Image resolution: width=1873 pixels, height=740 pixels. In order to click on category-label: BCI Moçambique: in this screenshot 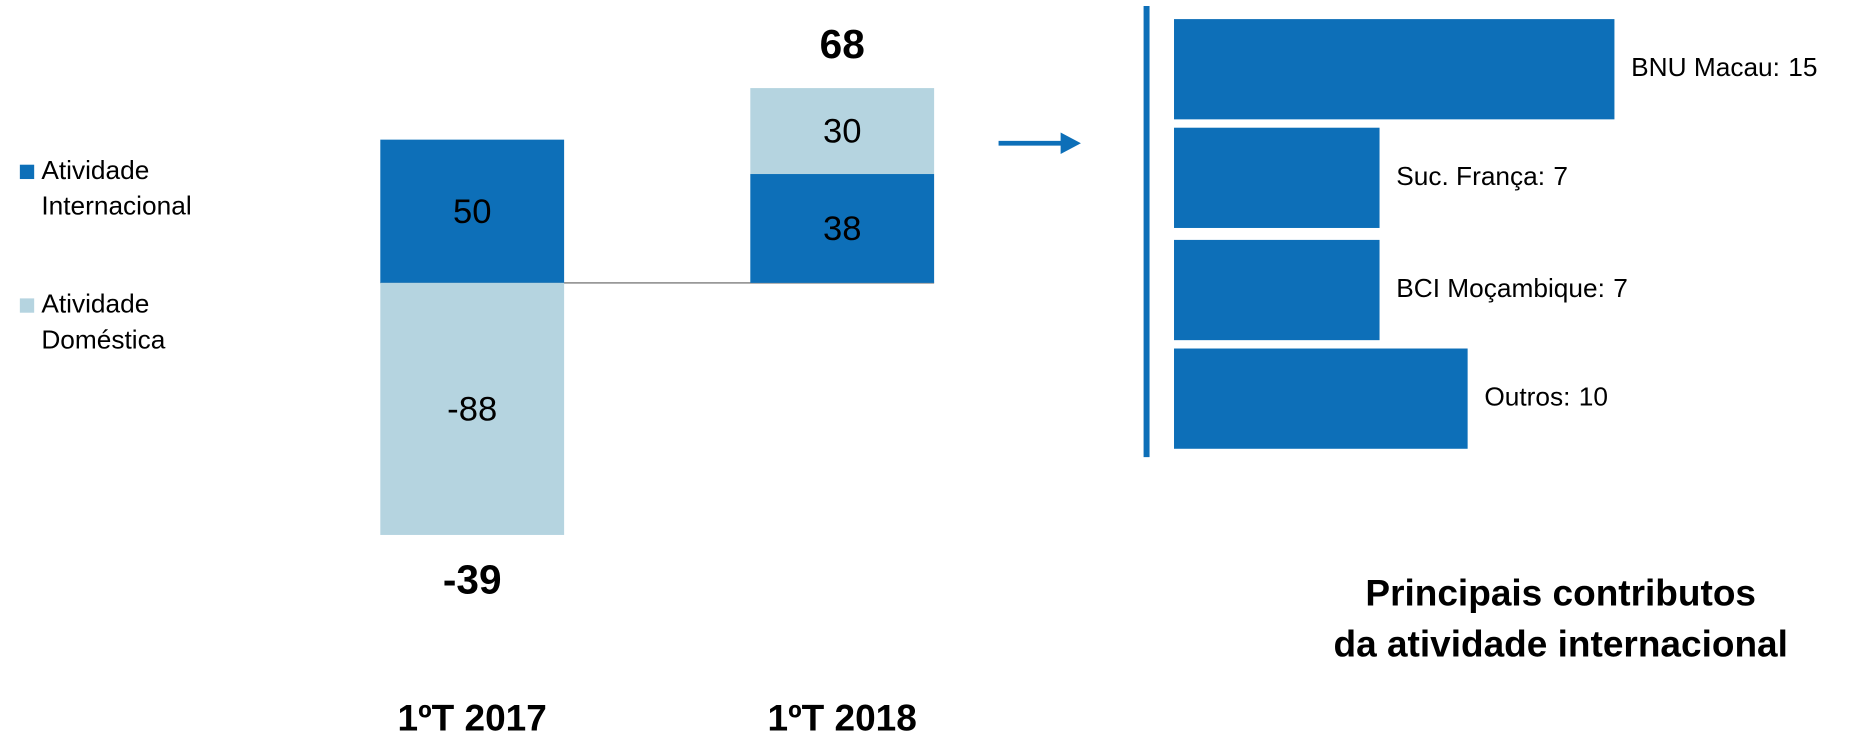, I will do `click(1500, 288)`.